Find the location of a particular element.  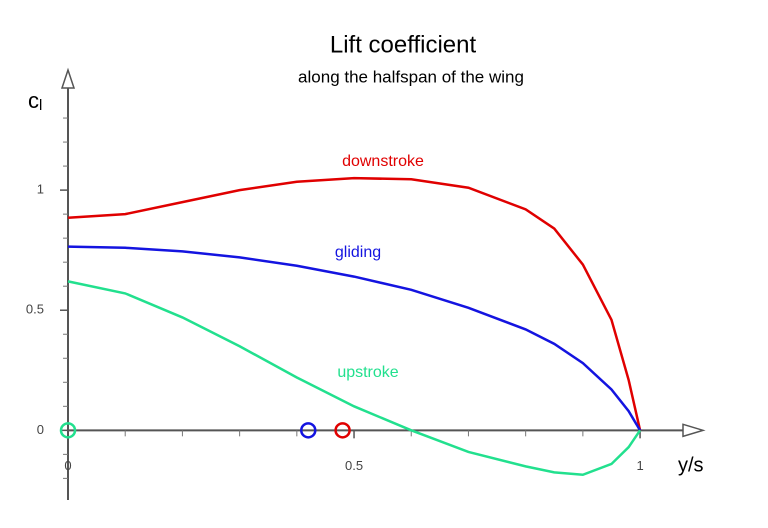

y-axis-arrow is located at coordinates (68, 78).